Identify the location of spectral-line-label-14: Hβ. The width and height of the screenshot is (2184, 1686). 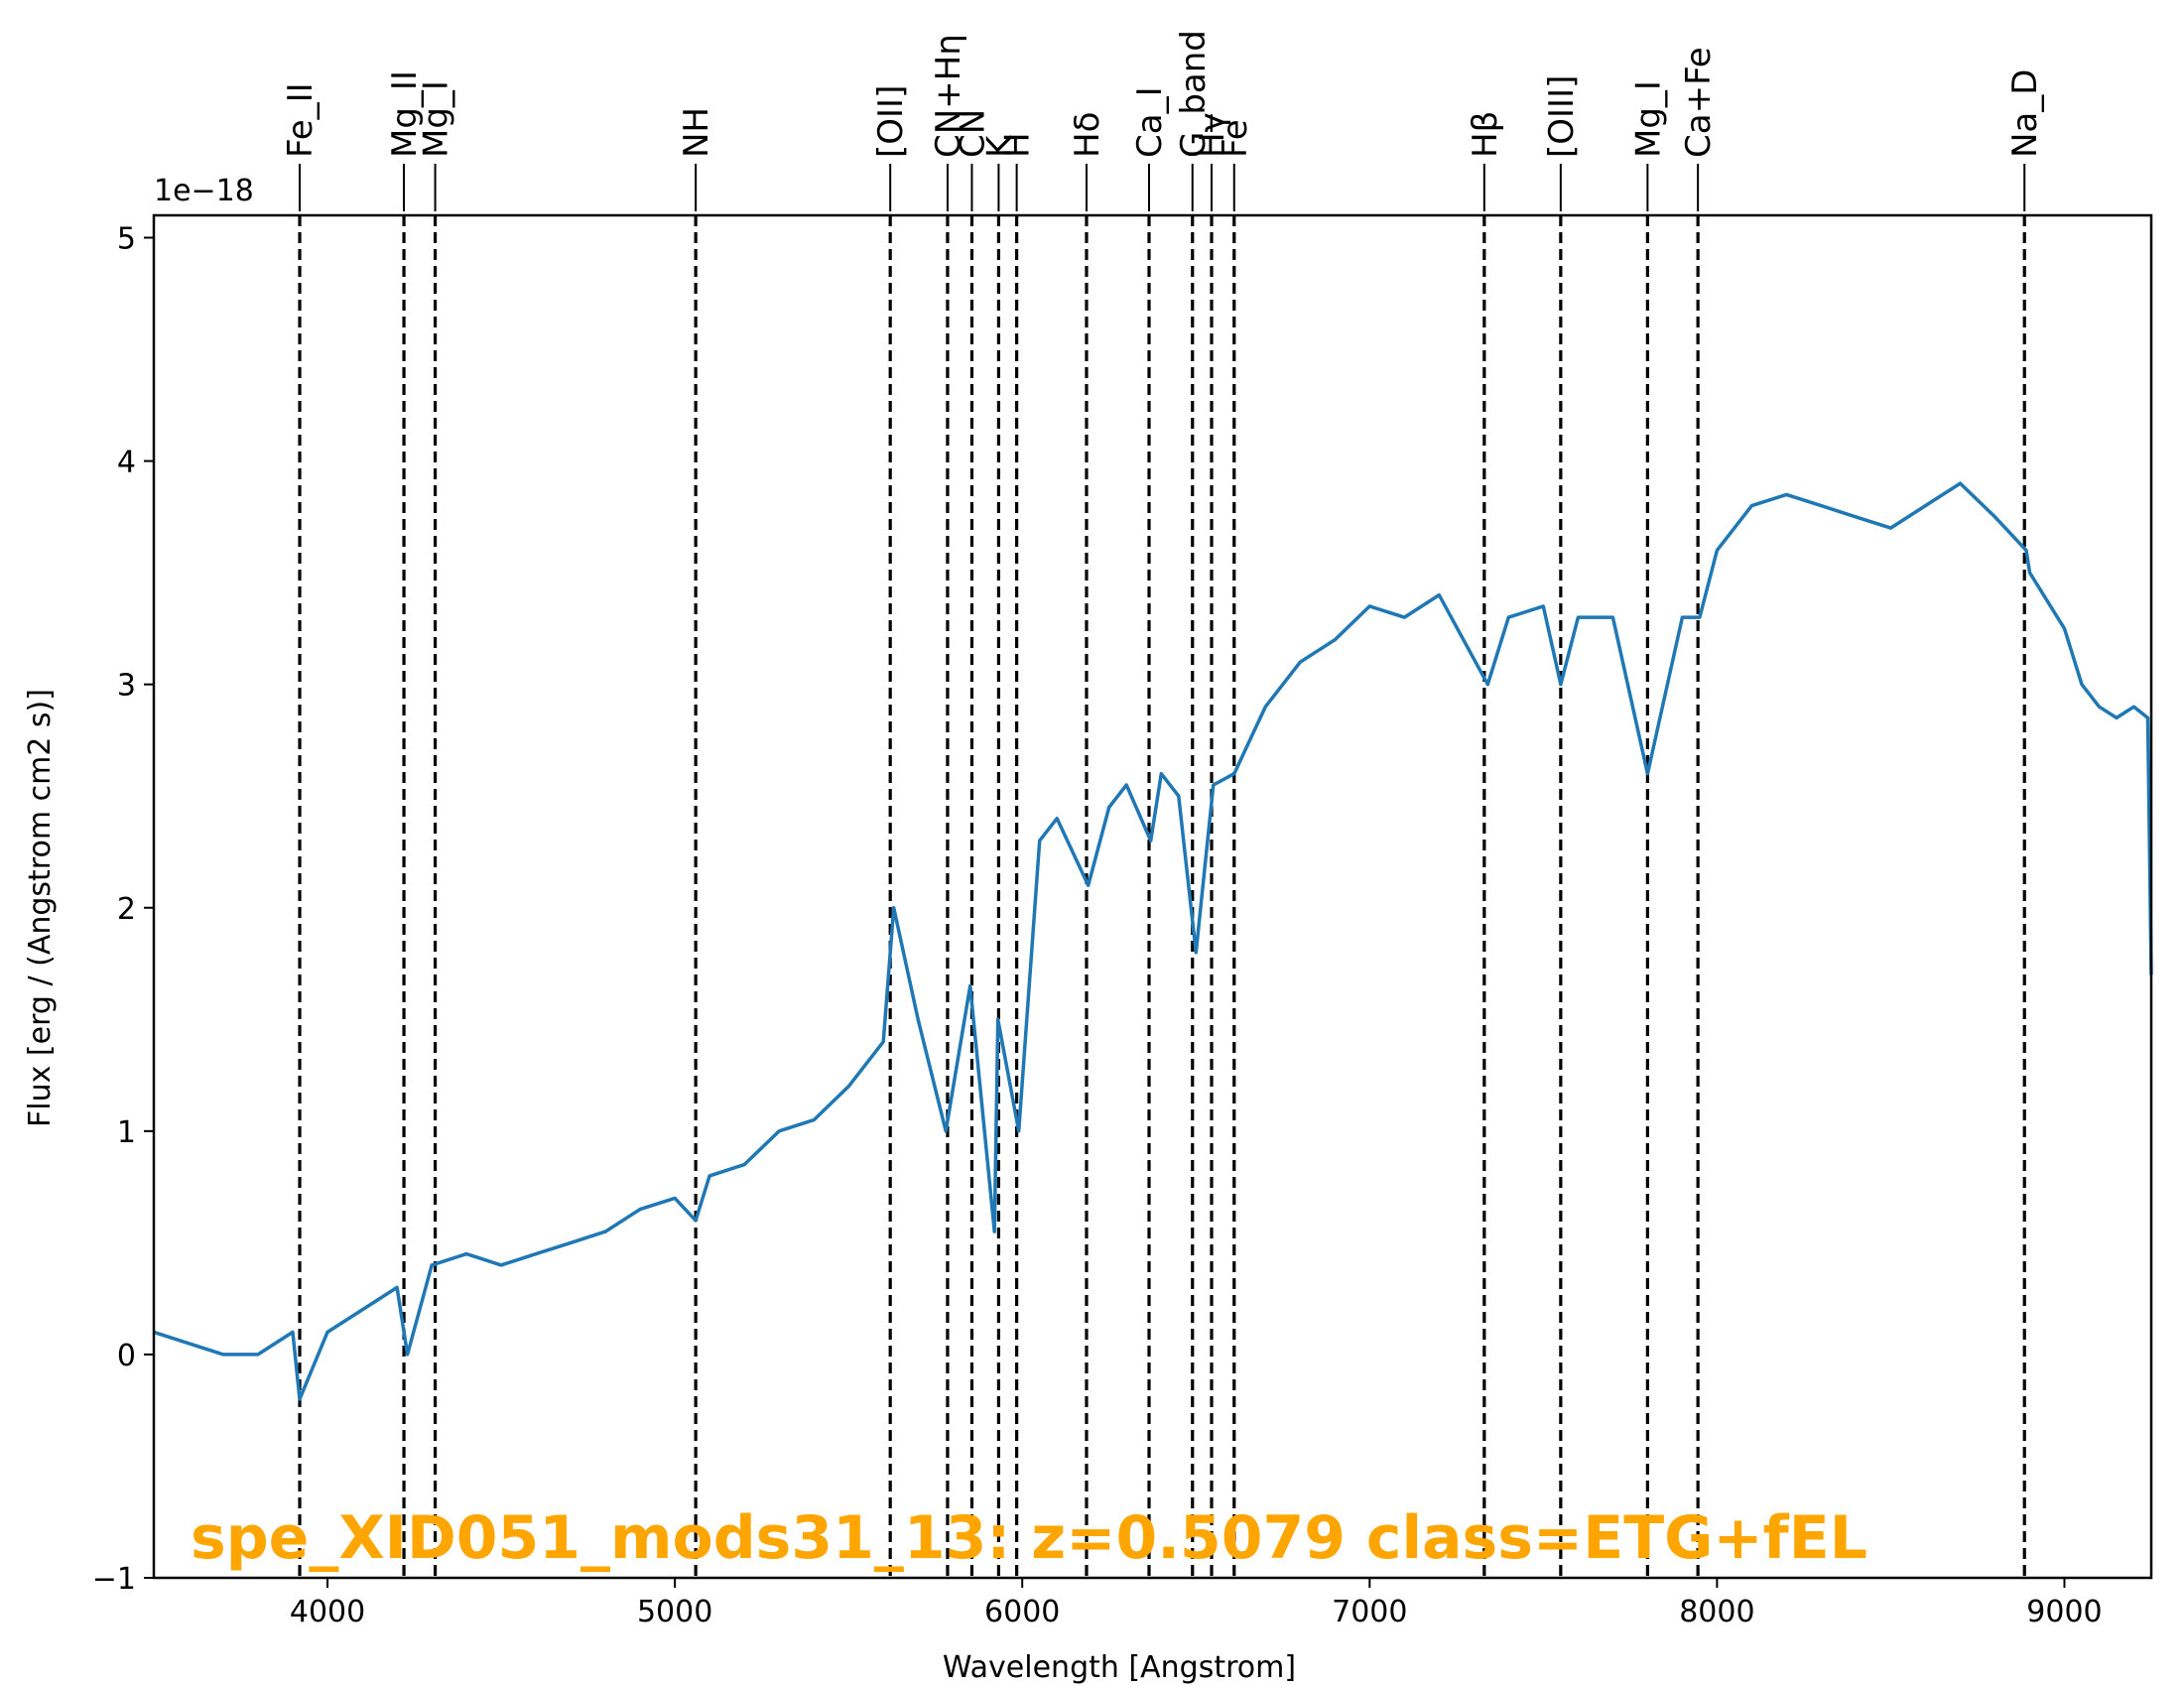
(1485, 134).